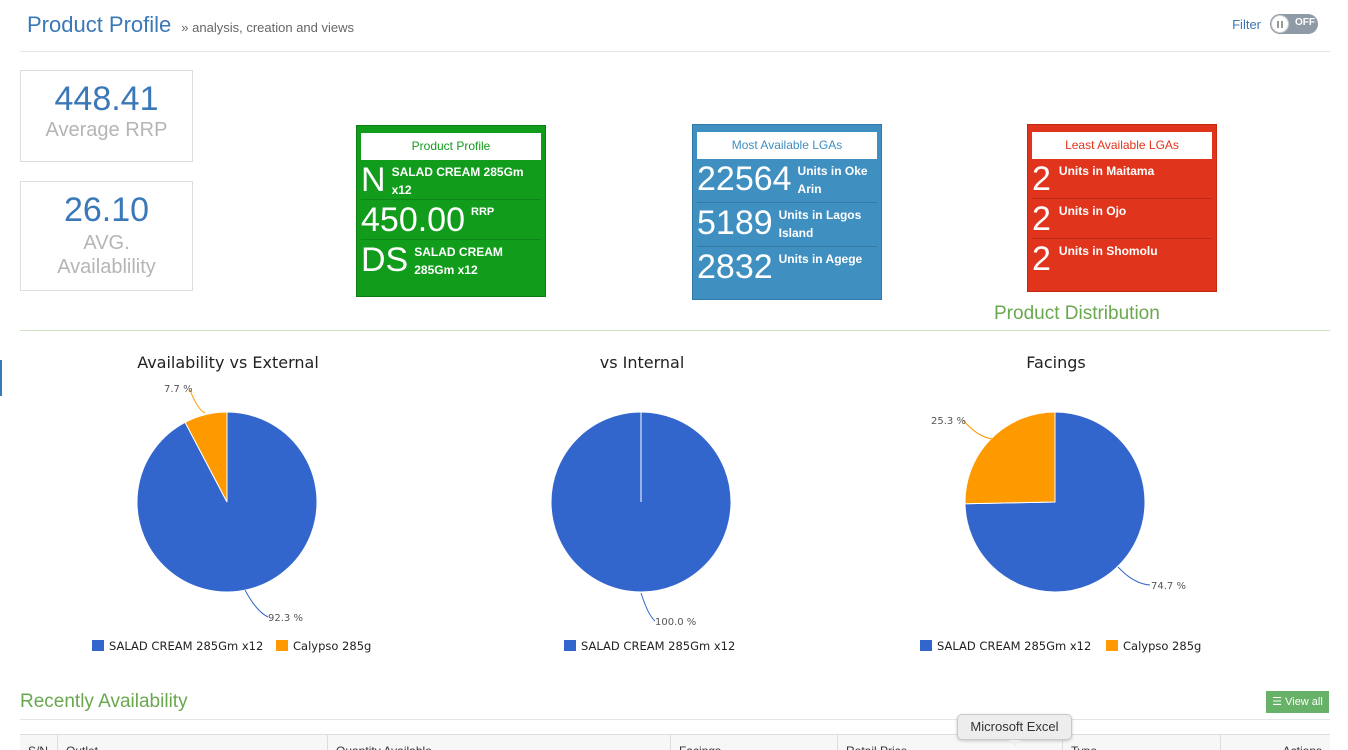  What do you see at coordinates (1280, 24) in the screenshot?
I see `toggle-knob` at bounding box center [1280, 24].